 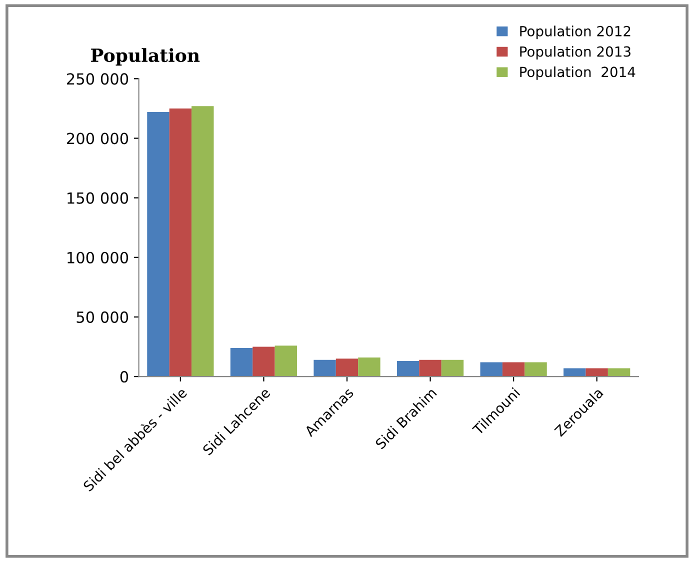 I want to click on legend-label: Population 2014, so click(x=578, y=73).